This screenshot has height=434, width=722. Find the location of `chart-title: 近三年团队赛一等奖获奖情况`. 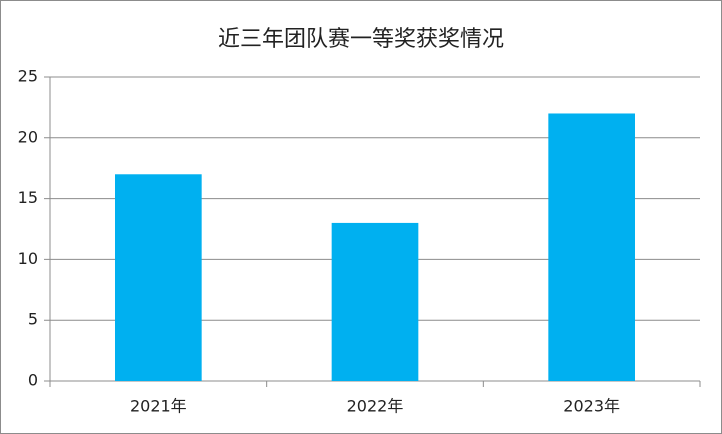

chart-title: 近三年团队赛一等奖获奖情况 is located at coordinates (361, 39).